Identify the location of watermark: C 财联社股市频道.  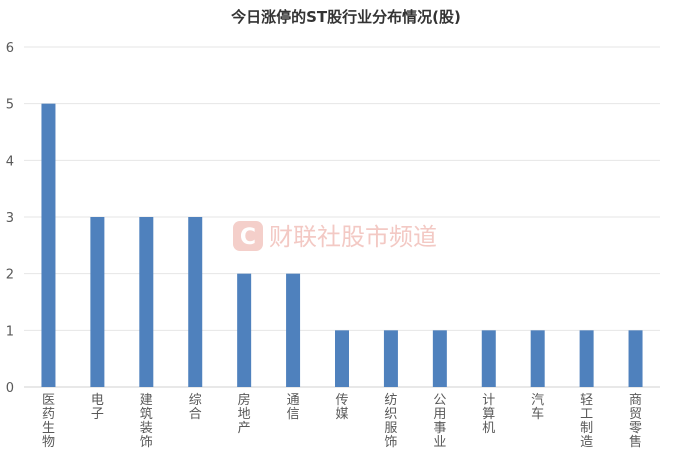
(335, 236).